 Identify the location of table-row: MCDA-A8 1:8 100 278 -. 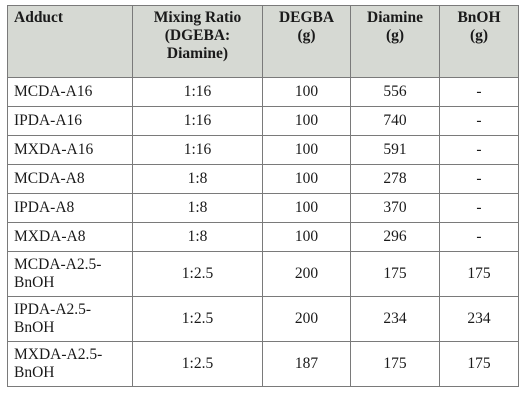
(263, 179).